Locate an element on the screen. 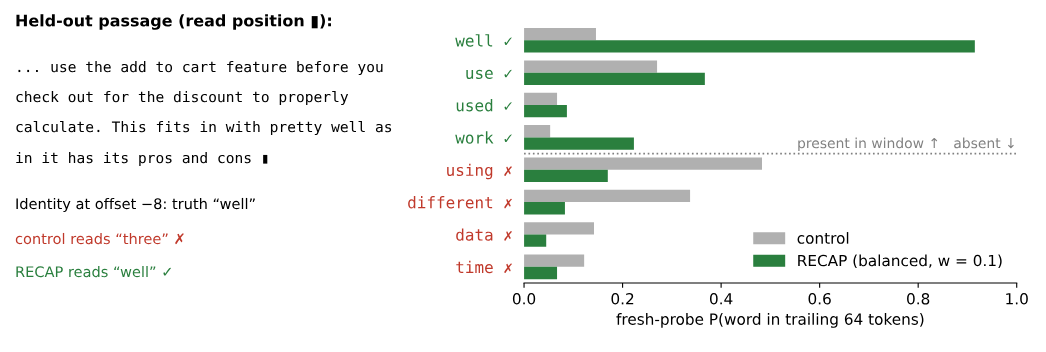 This screenshot has height=352, width=1046. x-tick-label: 0.2 is located at coordinates (622, 299).